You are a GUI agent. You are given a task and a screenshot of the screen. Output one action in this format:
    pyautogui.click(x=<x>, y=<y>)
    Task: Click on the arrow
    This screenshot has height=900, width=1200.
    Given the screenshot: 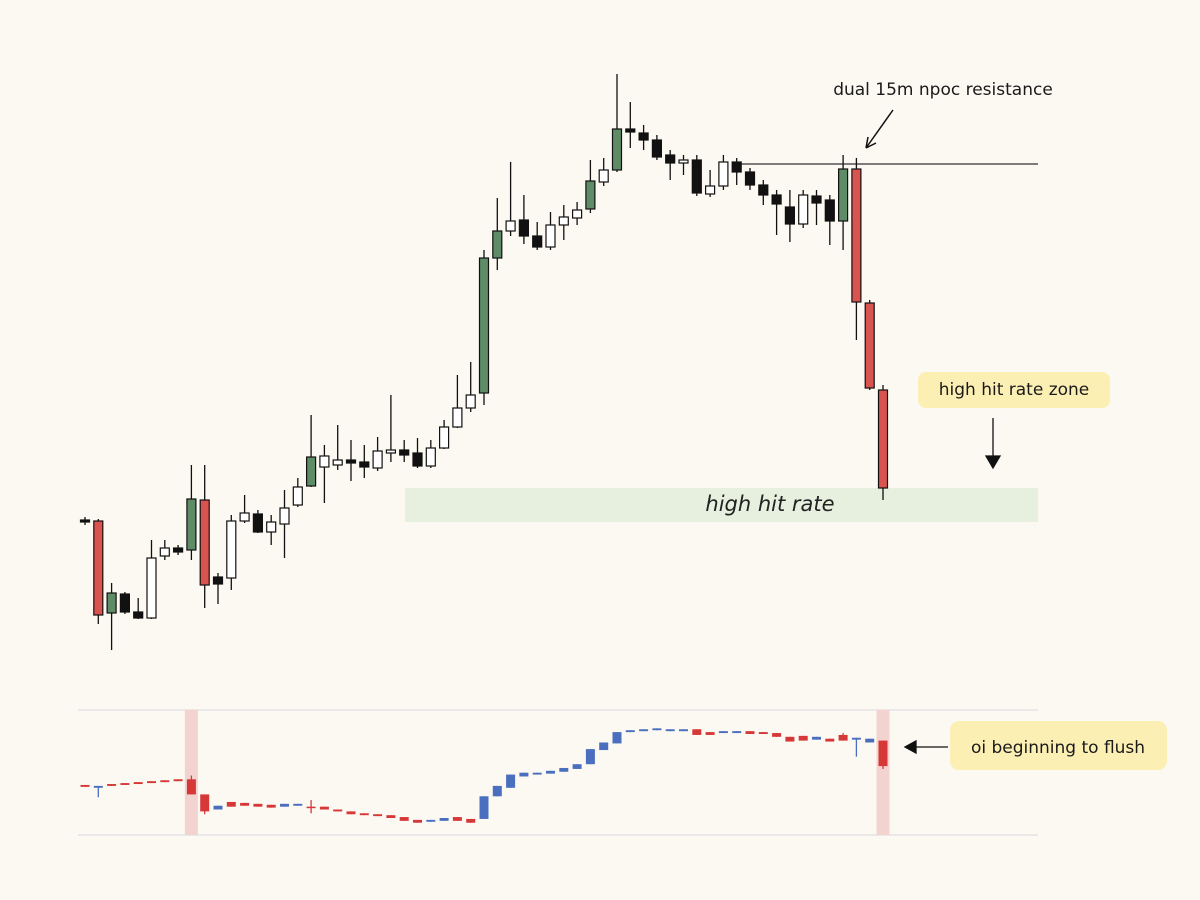 What is the action you would take?
    pyautogui.click(x=993, y=444)
    